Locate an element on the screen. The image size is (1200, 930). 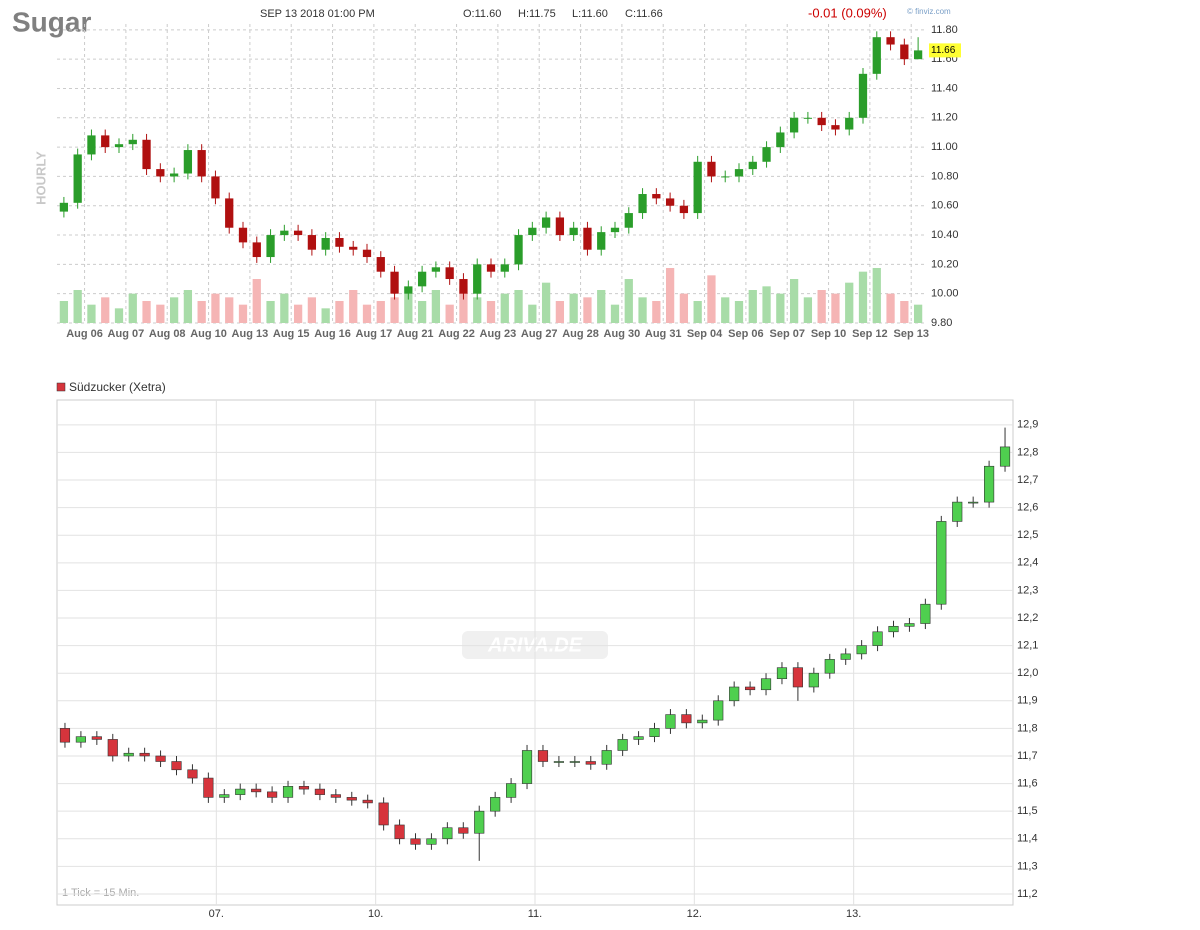
x-tick-label: Aug 31 is located at coordinates (663, 334).